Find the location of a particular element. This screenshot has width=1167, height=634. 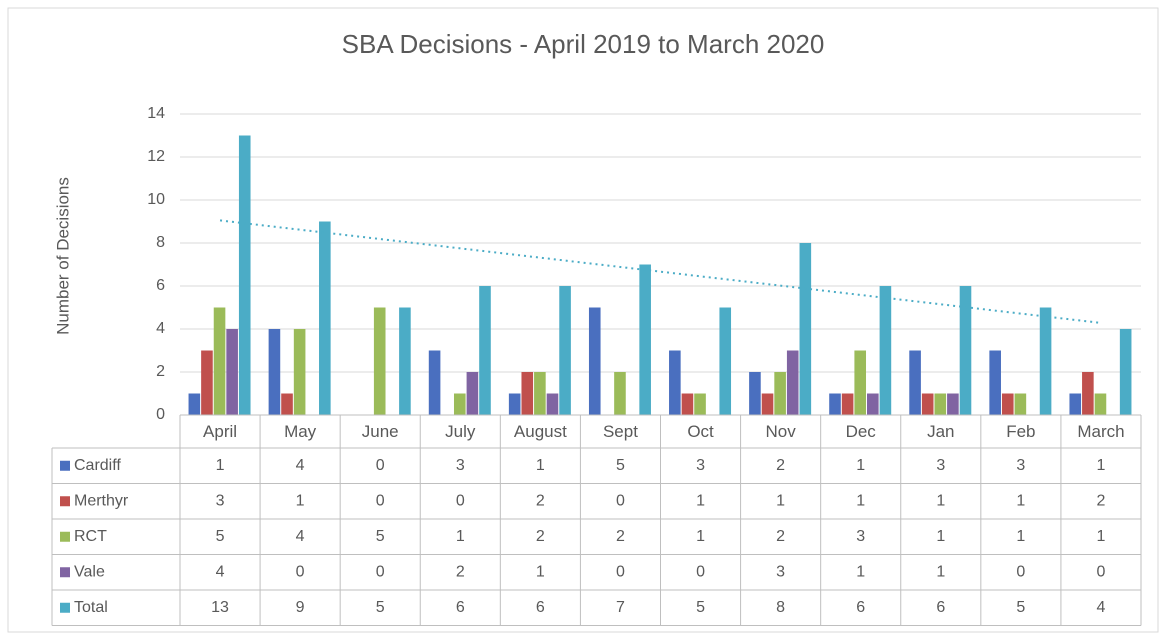

x-tick-label: Sept is located at coordinates (620, 431).